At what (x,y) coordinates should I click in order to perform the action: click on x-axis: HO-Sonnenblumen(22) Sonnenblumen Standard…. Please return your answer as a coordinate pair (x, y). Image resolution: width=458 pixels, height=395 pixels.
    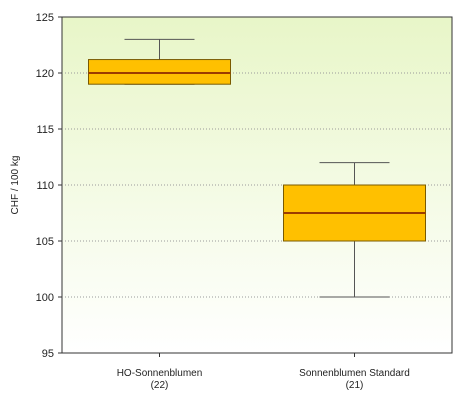
    Looking at the image, I should click on (263, 372).